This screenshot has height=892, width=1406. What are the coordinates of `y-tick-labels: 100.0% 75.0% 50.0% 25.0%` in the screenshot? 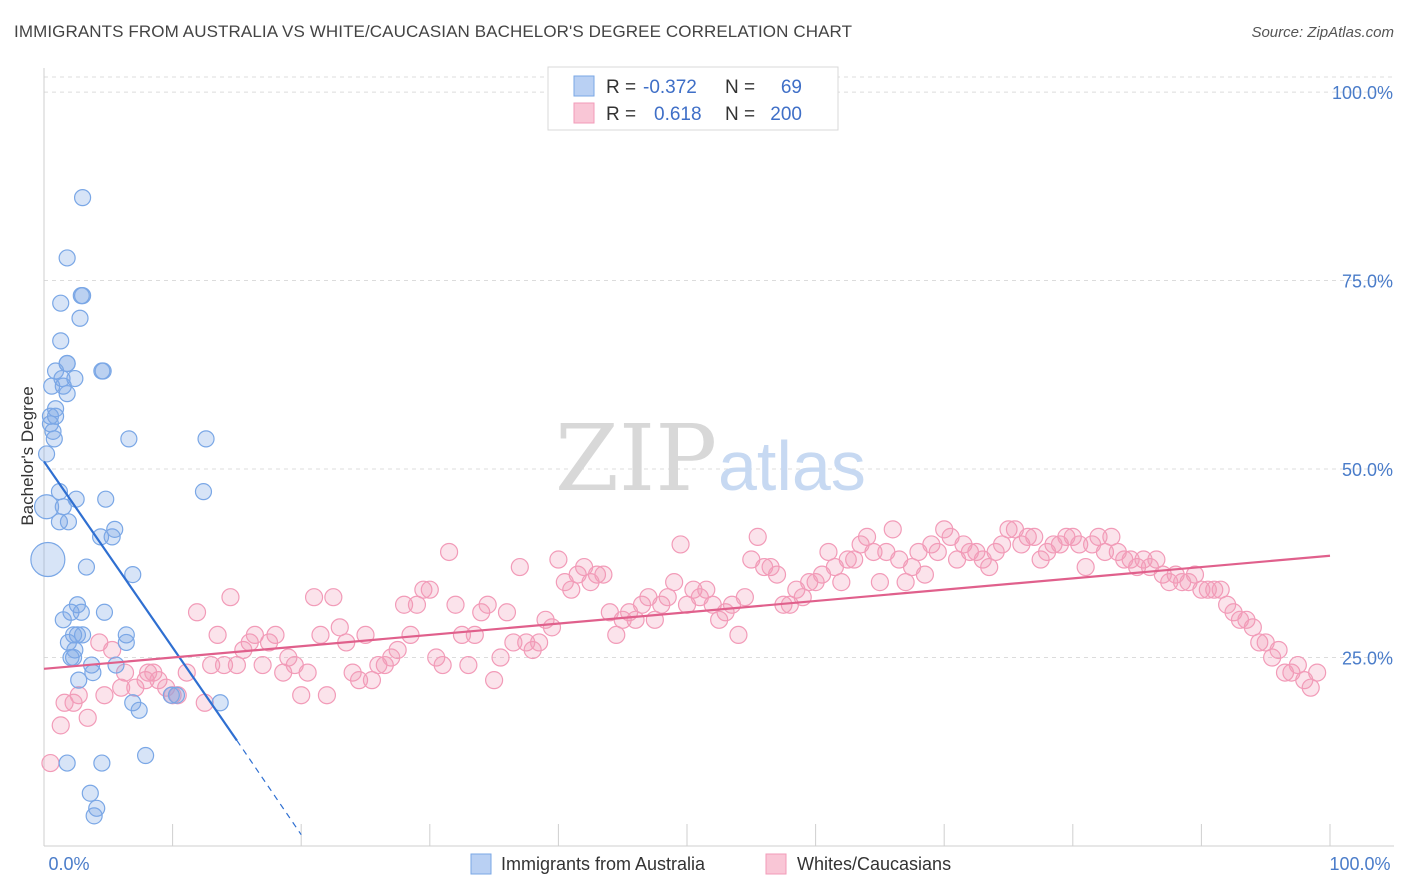 It's located at (1362, 375).